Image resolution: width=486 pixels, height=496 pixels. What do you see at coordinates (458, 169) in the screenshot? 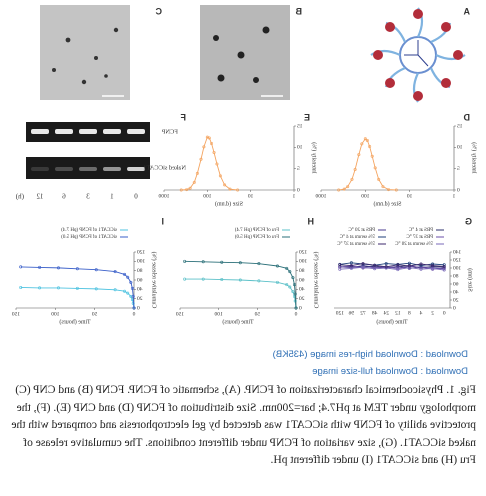
I see `y-tick-label: 5` at bounding box center [458, 169].